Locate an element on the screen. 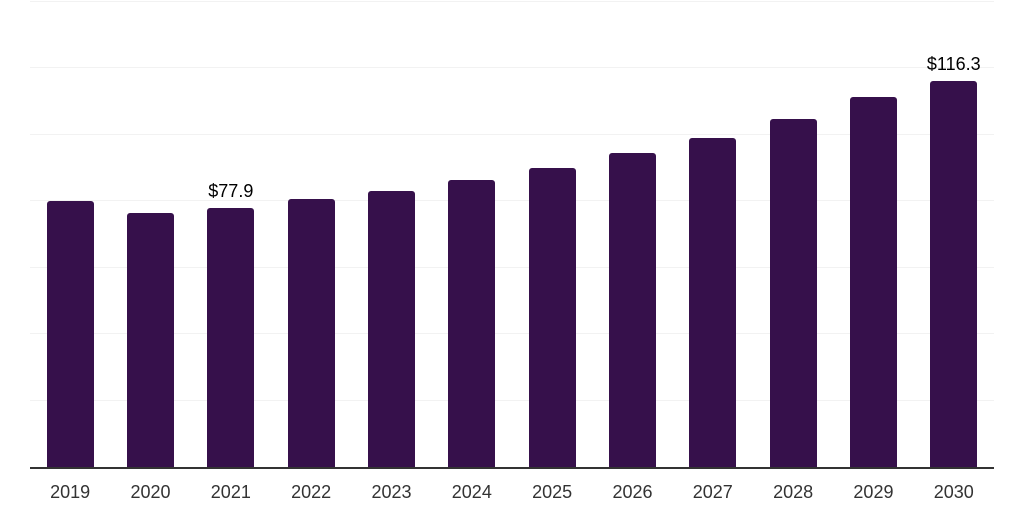 The height and width of the screenshot is (512, 1024). x-tick-2024: 2024 is located at coordinates (471, 492).